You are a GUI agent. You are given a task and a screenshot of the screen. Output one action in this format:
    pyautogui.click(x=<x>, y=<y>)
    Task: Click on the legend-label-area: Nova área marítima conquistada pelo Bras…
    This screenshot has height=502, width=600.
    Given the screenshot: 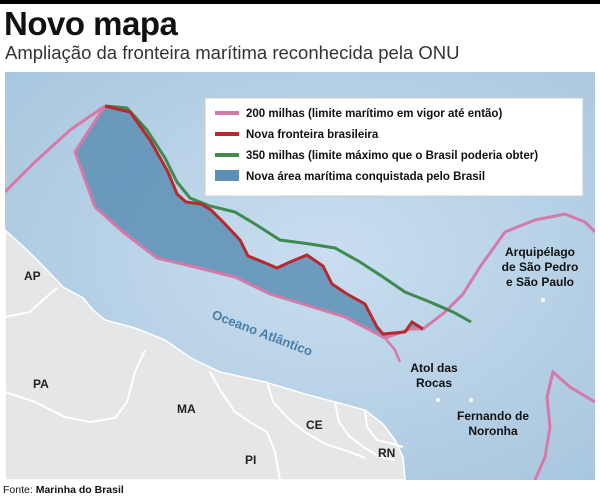 What is the action you would take?
    pyautogui.click(x=365, y=177)
    